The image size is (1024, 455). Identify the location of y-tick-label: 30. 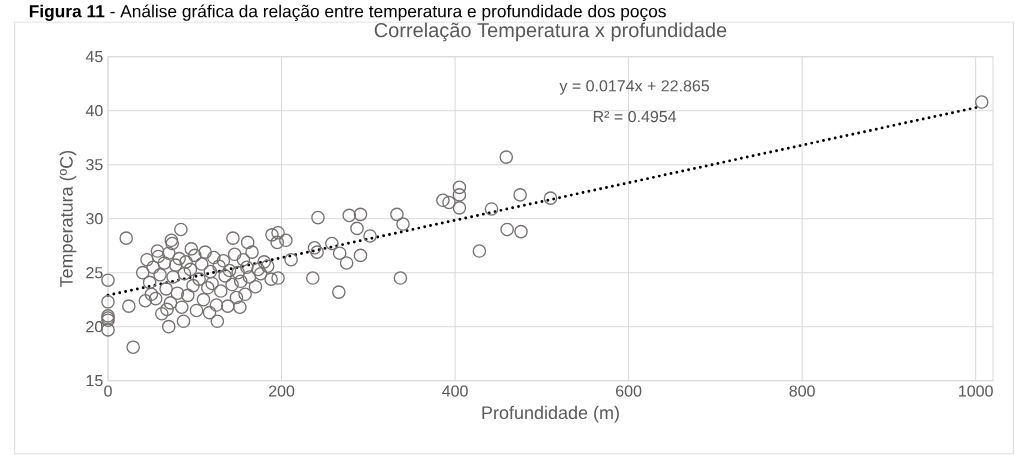
(94, 219).